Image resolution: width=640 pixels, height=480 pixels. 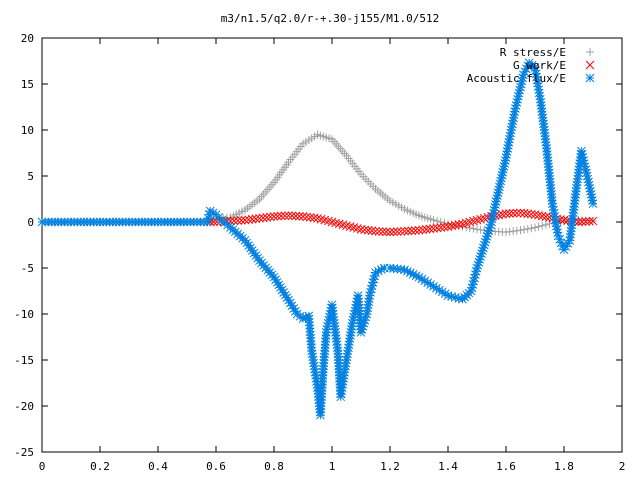 What do you see at coordinates (158, 466) in the screenshot?
I see `x-tick-label: 0.4` at bounding box center [158, 466].